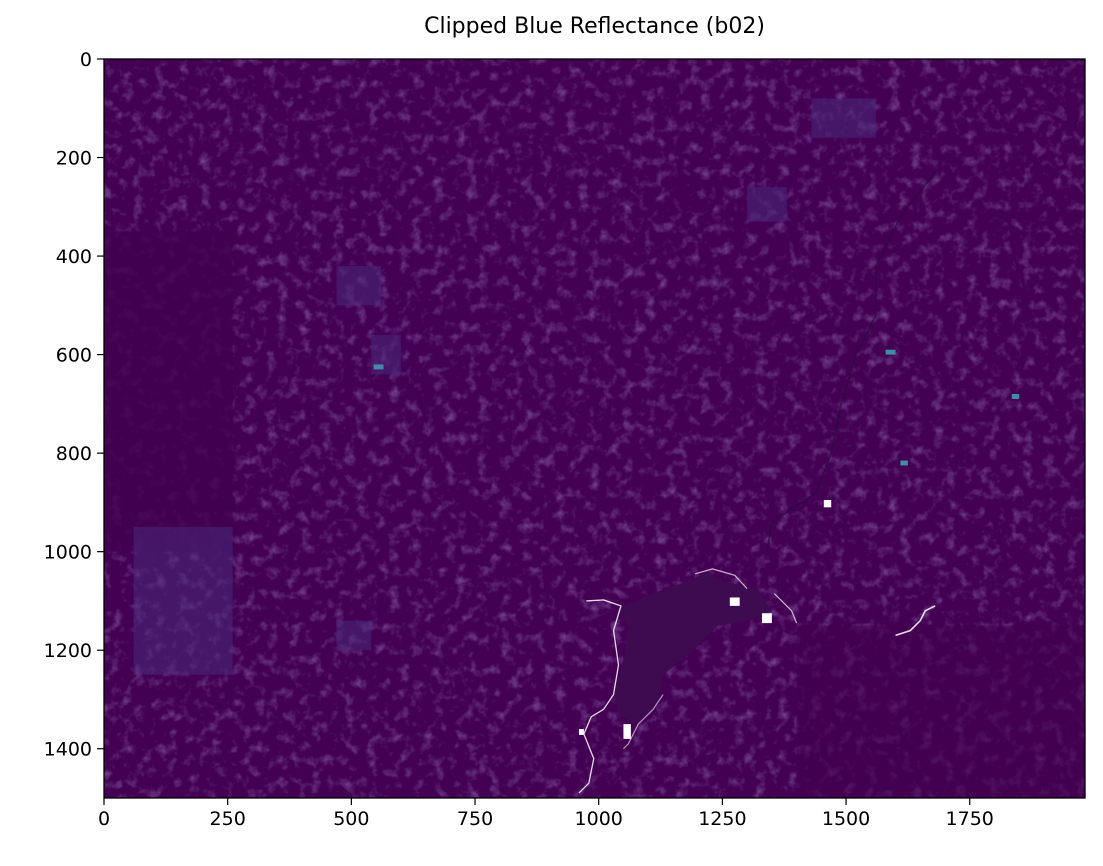 The height and width of the screenshot is (866, 1103). What do you see at coordinates (475, 819) in the screenshot?
I see `x-tick-label: 750` at bounding box center [475, 819].